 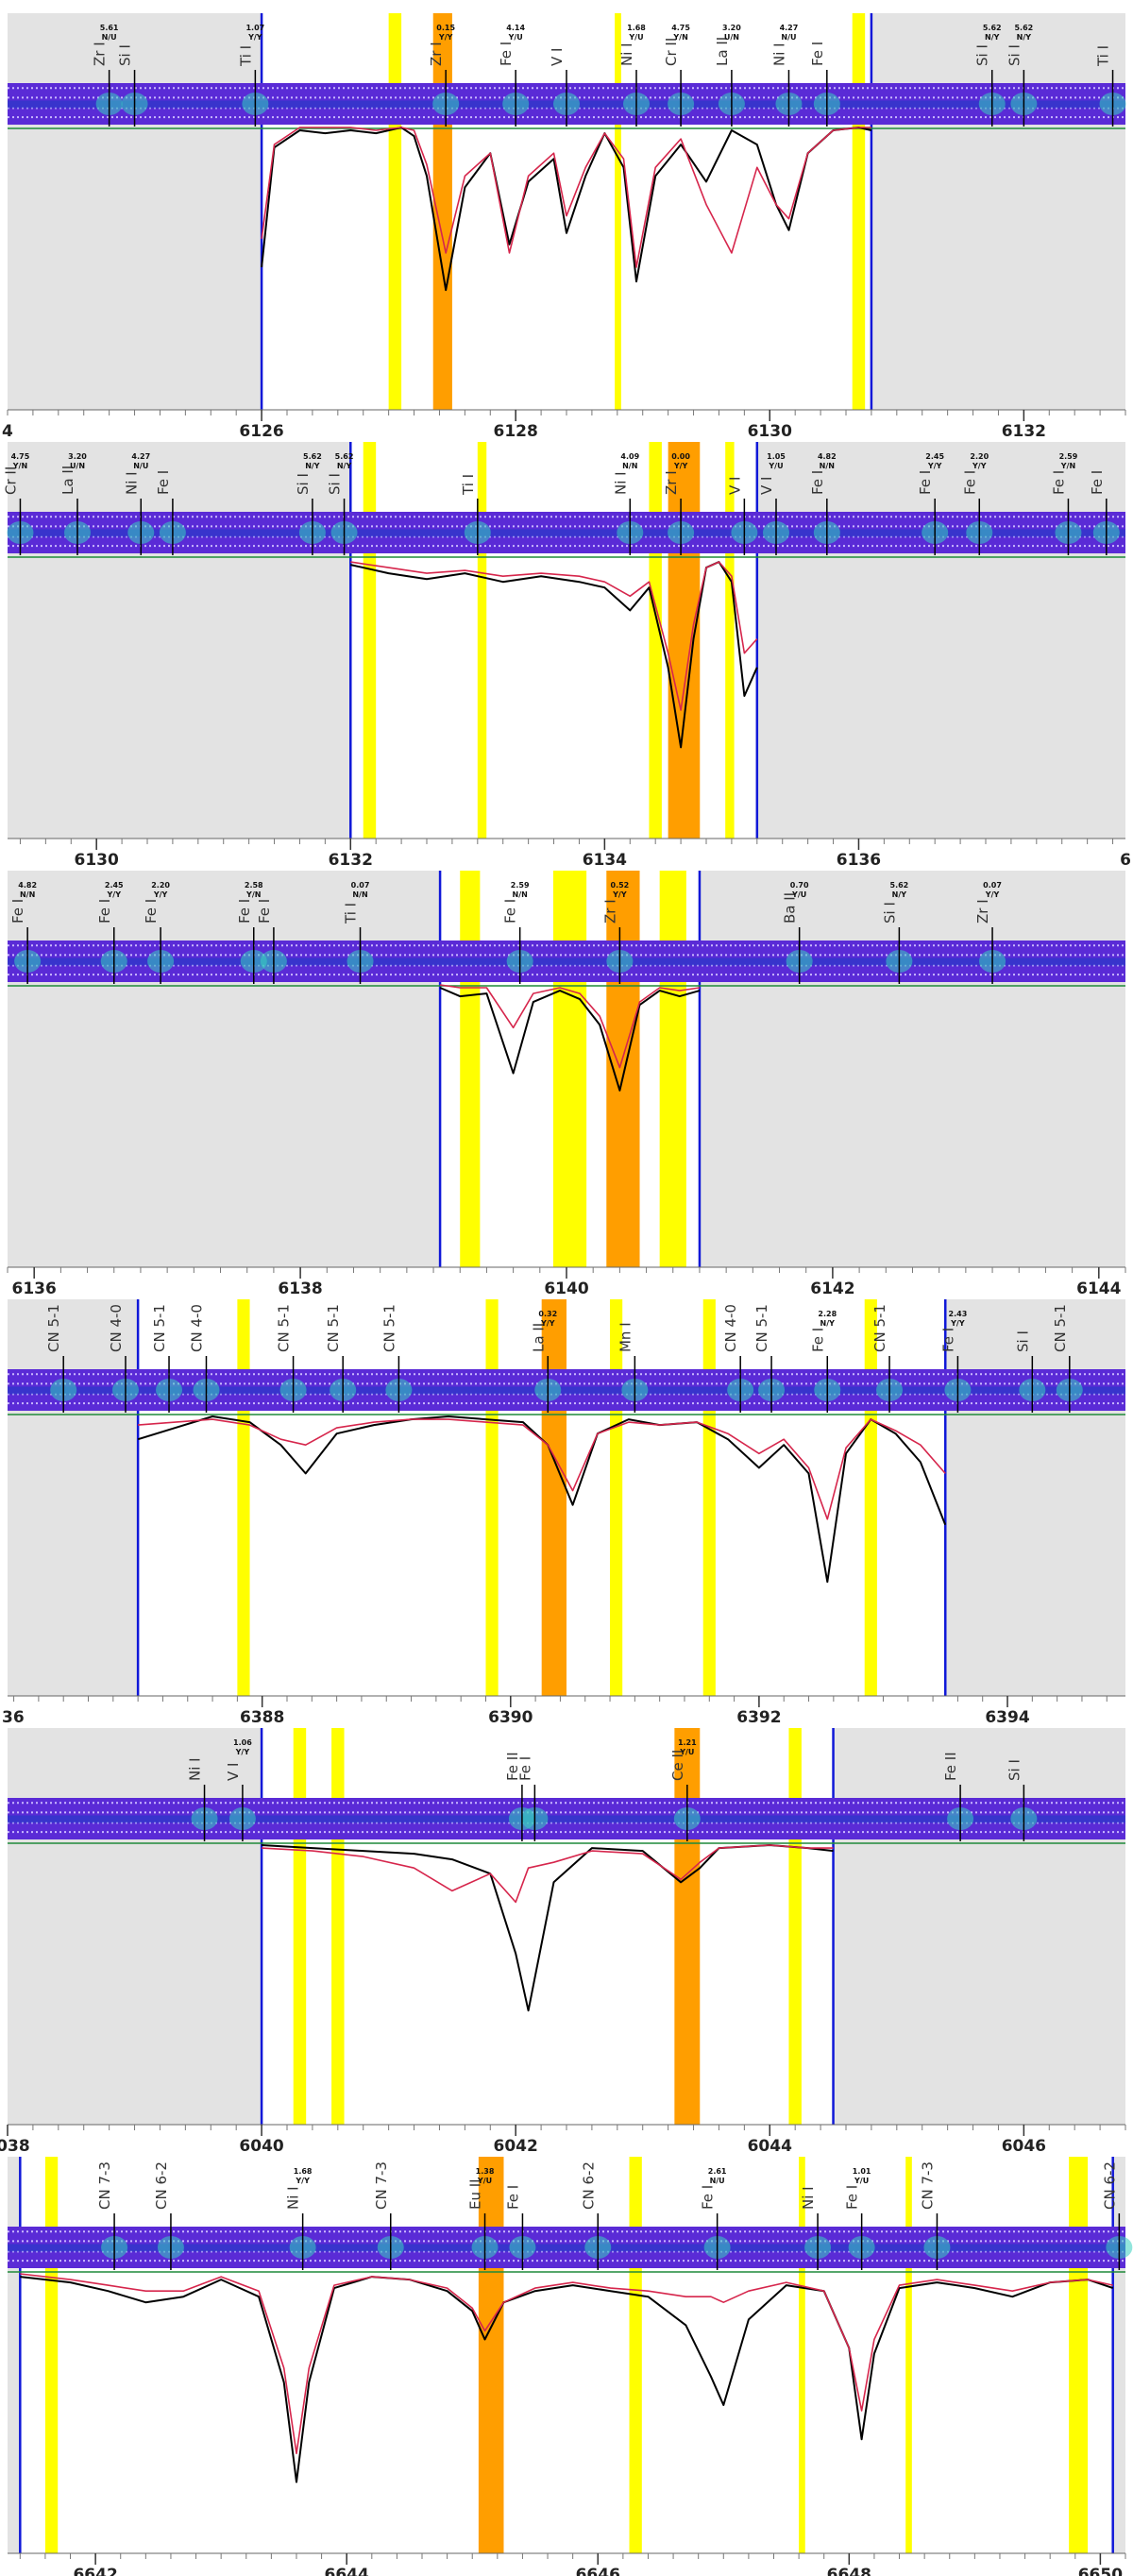 I want to click on x-tick-label-4: 6044, so click(x=770, y=2146).